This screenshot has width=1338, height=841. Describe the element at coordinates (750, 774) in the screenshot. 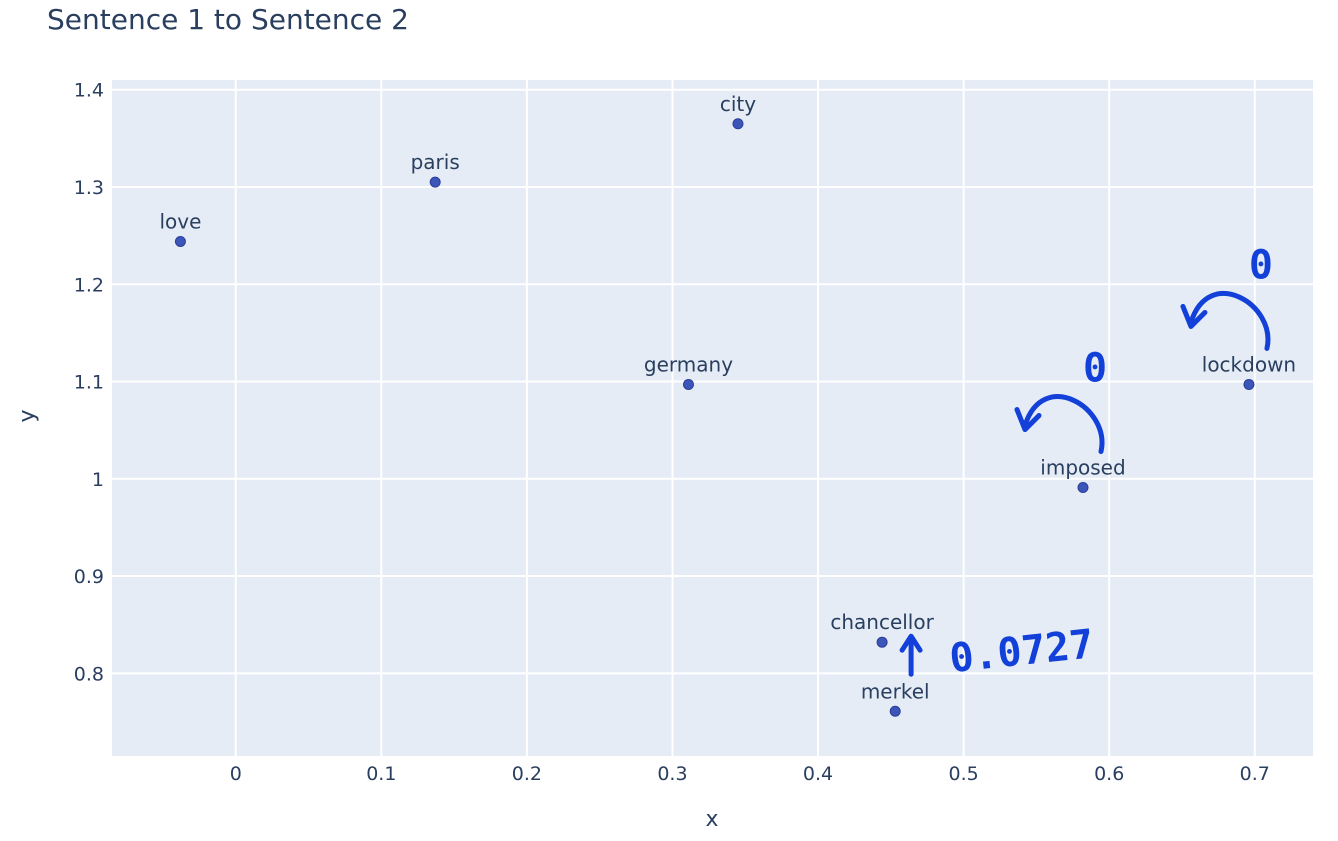

I see `x-tick-labels: 0 0.1 0.2 0.3 0.4 0.5 0.6 0.7` at that location.